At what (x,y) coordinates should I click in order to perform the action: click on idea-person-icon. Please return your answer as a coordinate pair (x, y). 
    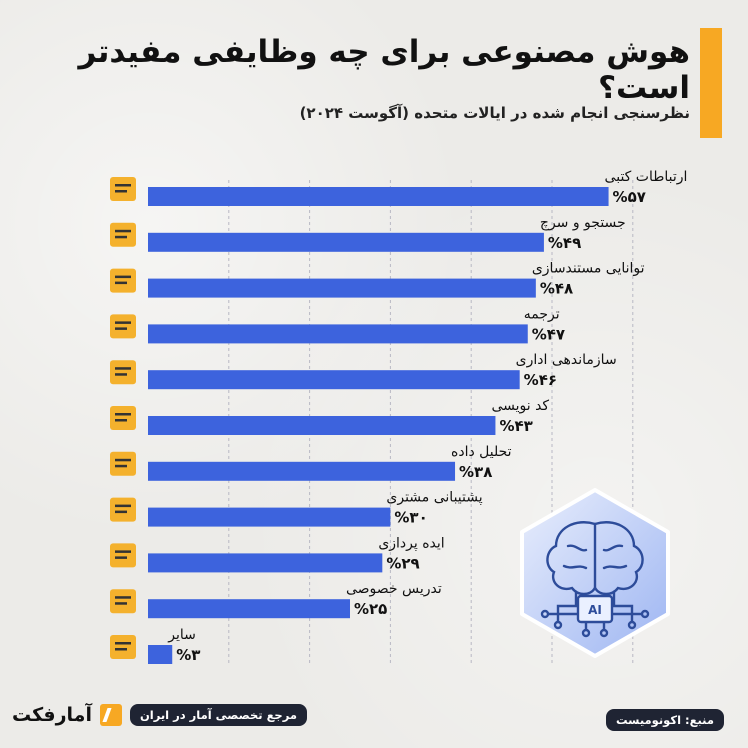
    Looking at the image, I should click on (123, 555).